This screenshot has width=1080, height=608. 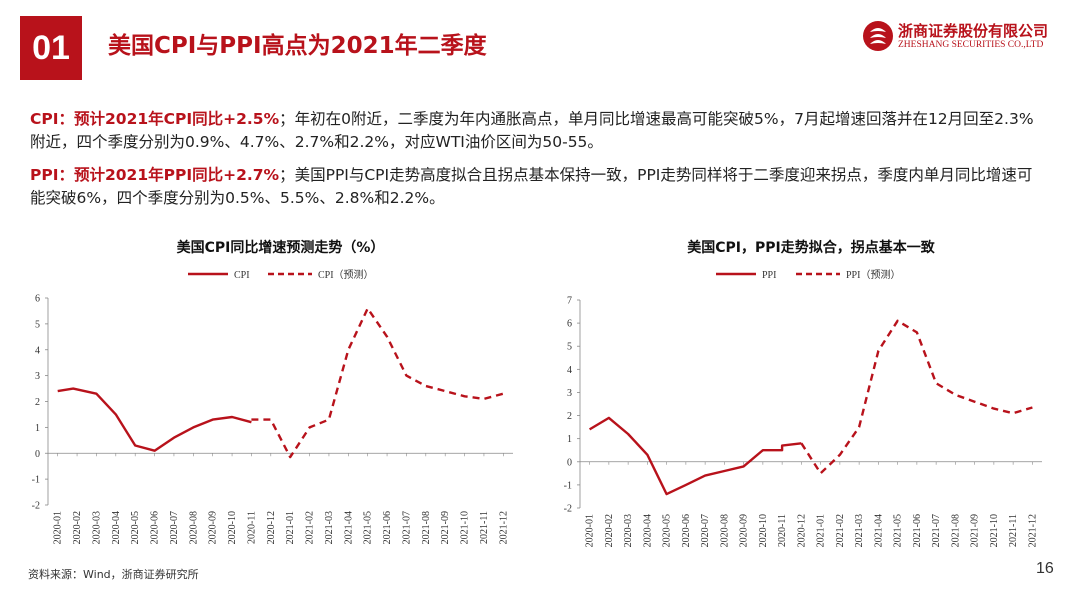 What do you see at coordinates (971, 45) in the screenshot?
I see `logo-en-text: ZHESHANG SECURITIES CO.,LTD` at bounding box center [971, 45].